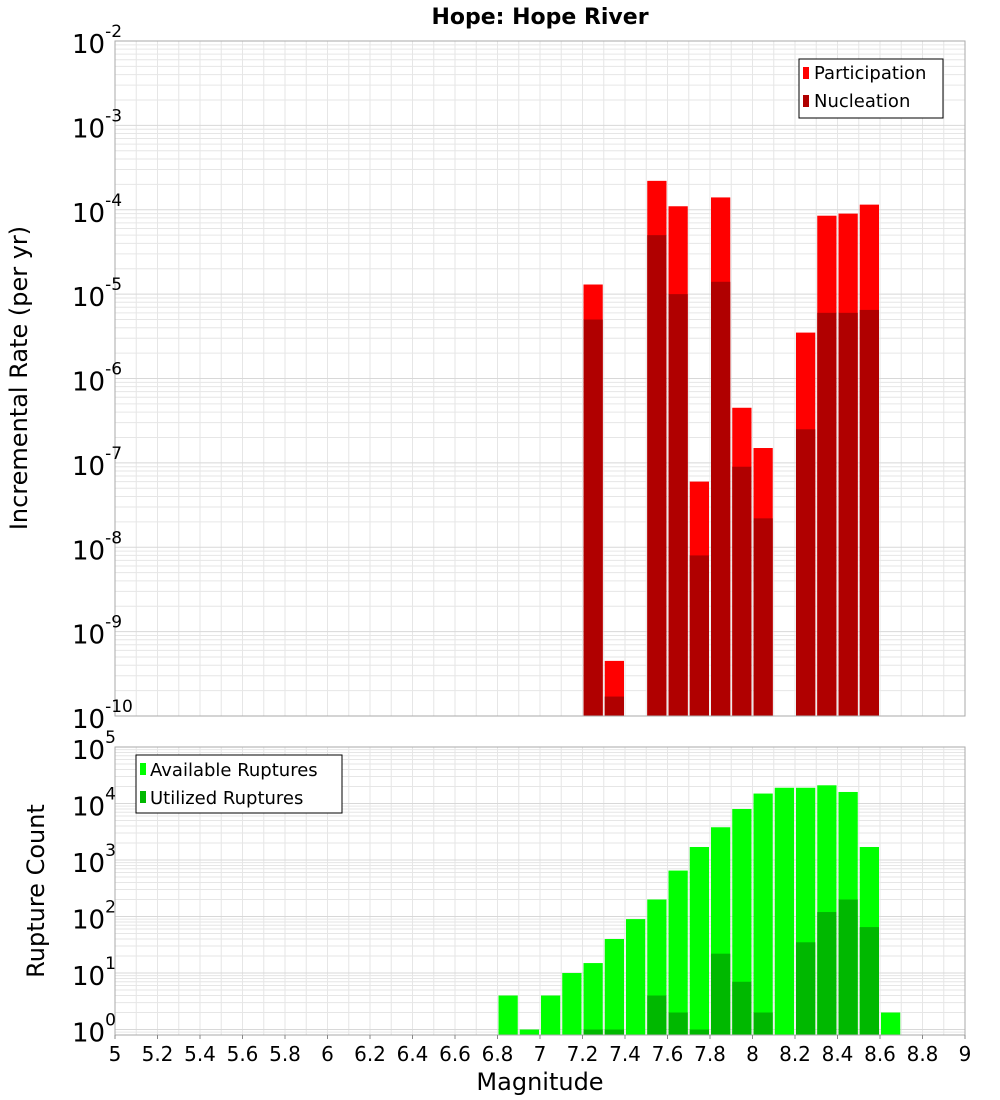  Describe the element at coordinates (94, 1030) in the screenshot. I see `count-ytick-label: 10⁰` at that location.